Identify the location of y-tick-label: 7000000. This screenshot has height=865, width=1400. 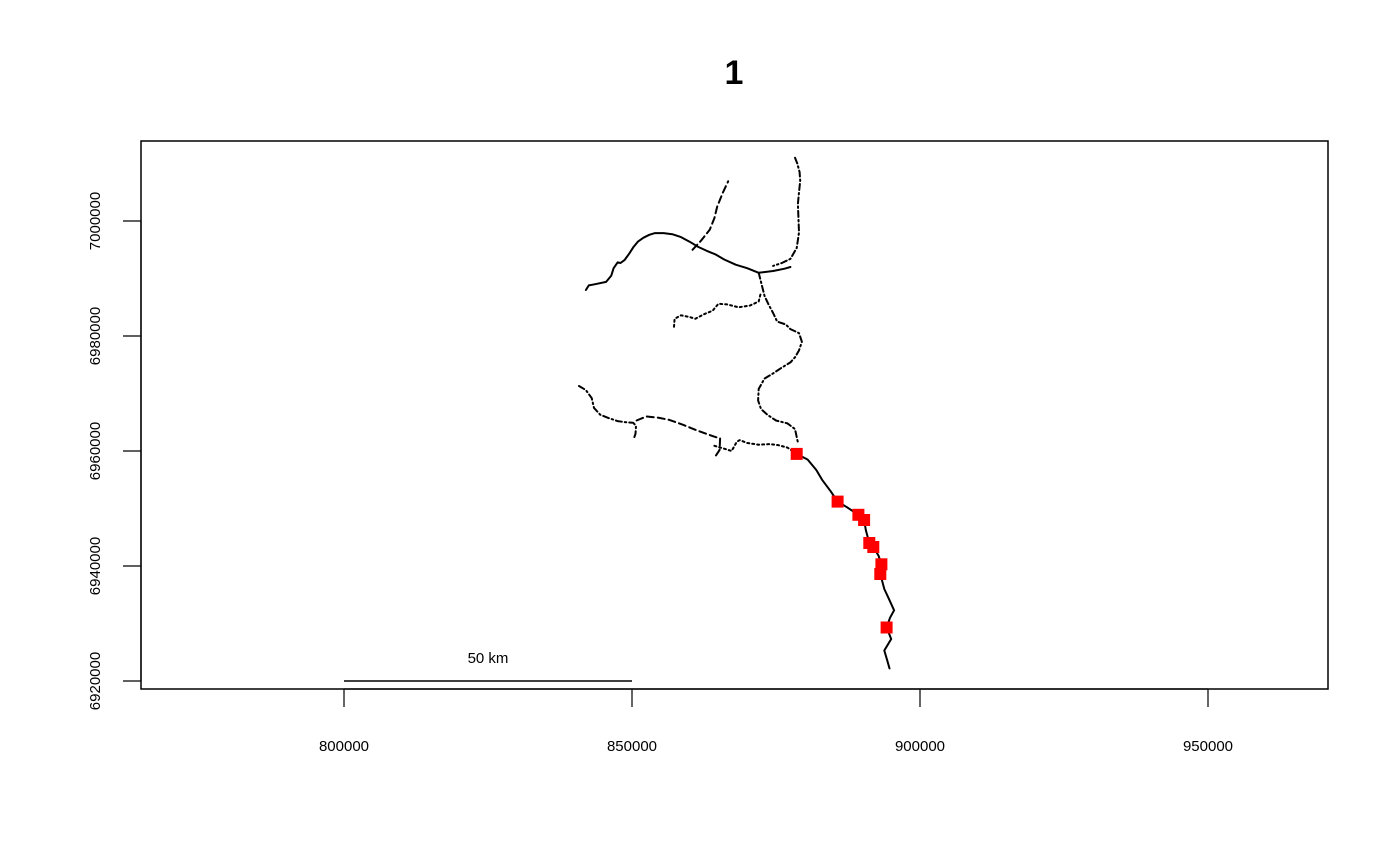
(95, 221).